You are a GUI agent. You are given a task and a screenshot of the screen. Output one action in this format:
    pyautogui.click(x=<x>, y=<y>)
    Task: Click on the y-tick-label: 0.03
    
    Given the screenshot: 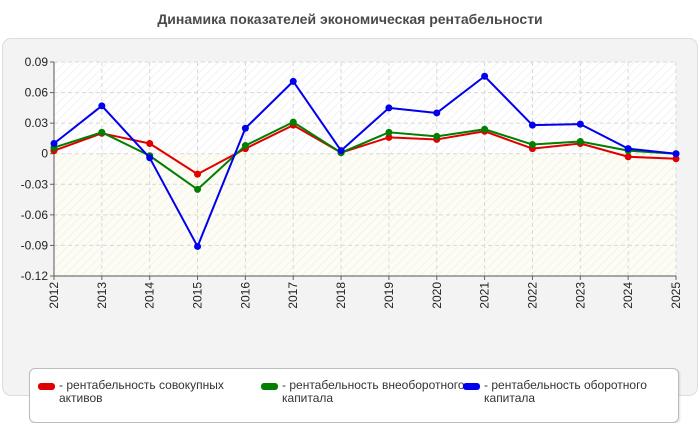 What is the action you would take?
    pyautogui.click(x=37, y=123)
    